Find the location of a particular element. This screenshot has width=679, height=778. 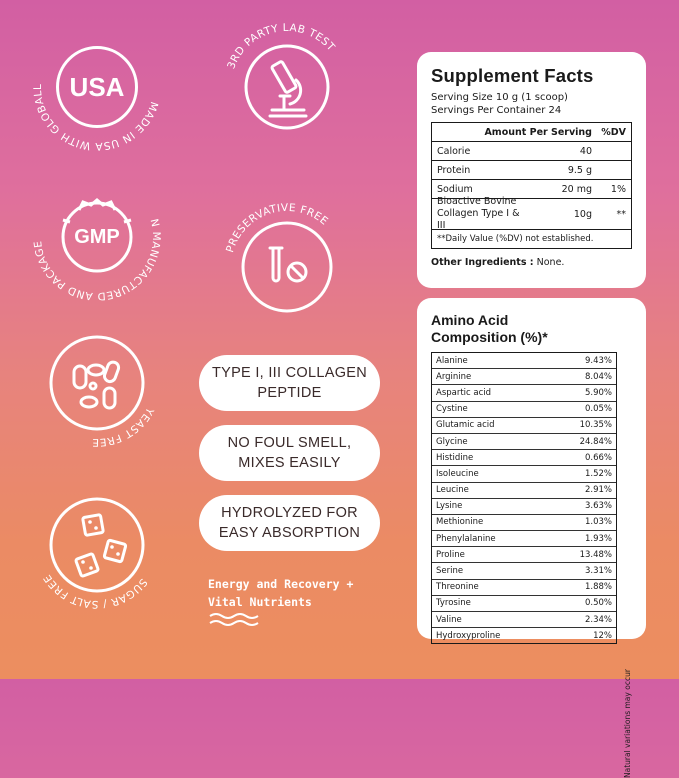

table-header: Amount Per Serving %DV is located at coordinates (555, 132).